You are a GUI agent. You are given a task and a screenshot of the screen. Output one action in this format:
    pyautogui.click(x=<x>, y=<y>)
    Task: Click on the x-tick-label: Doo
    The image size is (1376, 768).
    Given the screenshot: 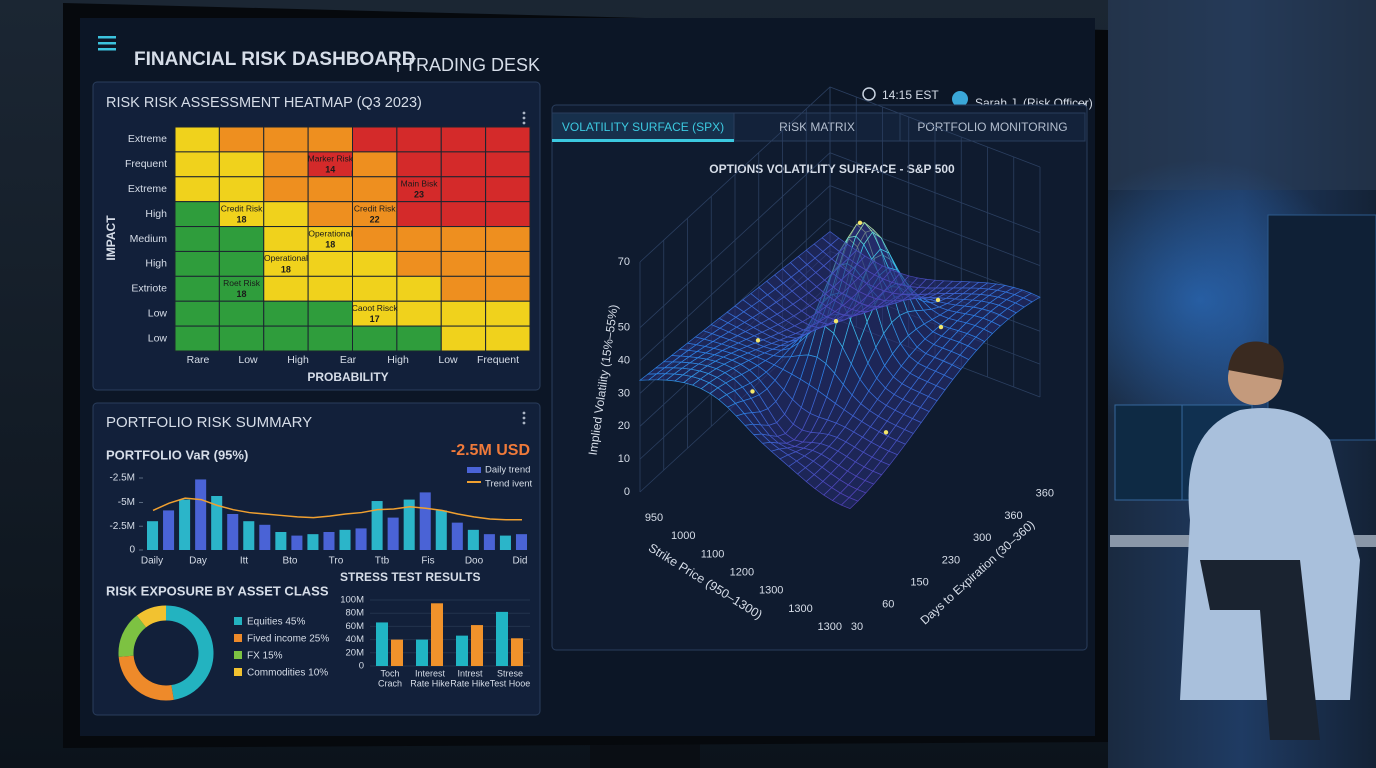 What is the action you would take?
    pyautogui.click(x=474, y=561)
    